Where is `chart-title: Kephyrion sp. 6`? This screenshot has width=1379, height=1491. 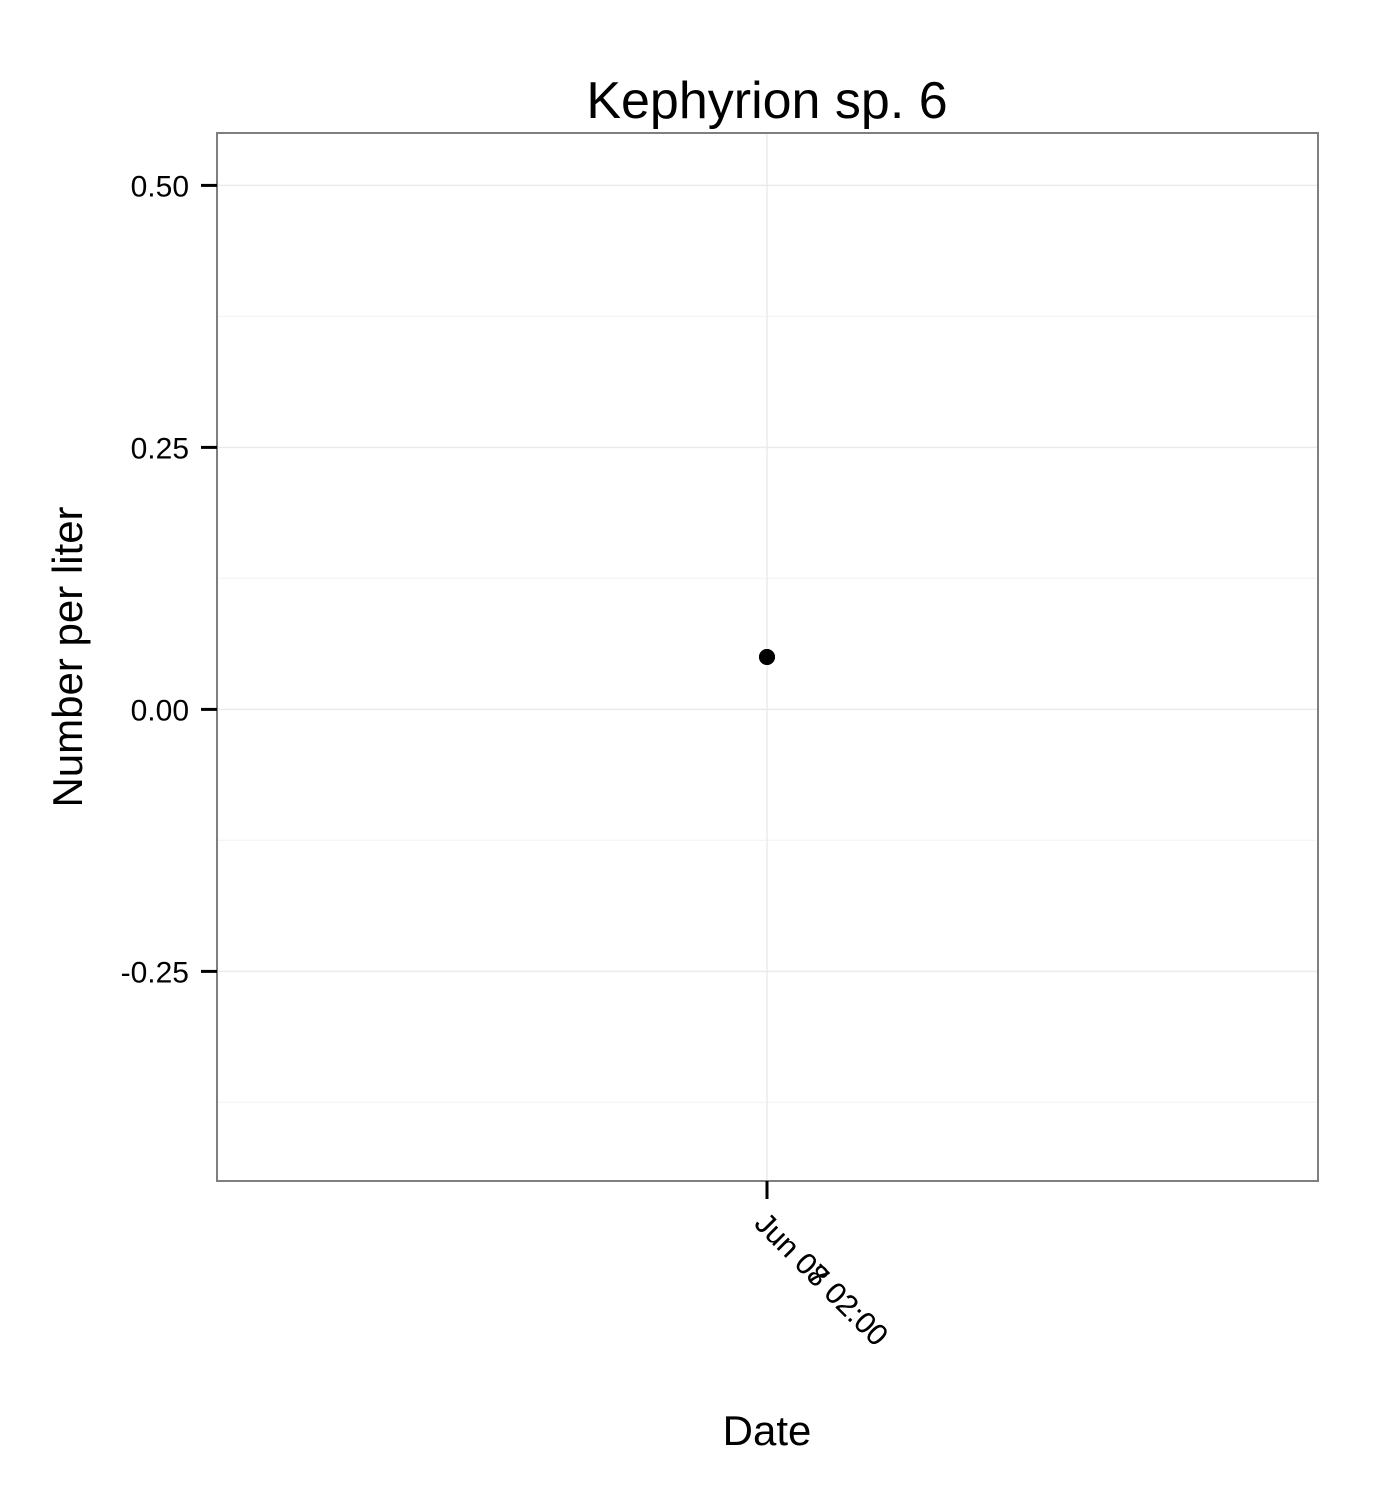
chart-title: Kephyrion sp. 6 is located at coordinates (766, 101).